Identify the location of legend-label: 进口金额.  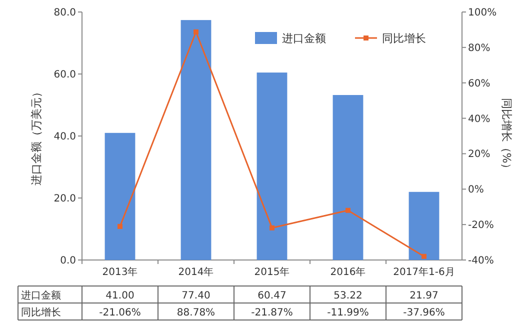
(304, 38).